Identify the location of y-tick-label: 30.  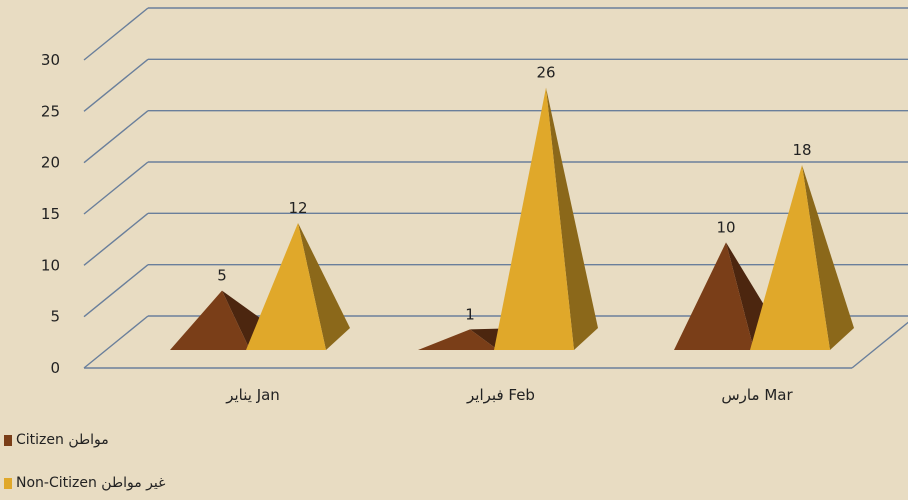
(50, 60).